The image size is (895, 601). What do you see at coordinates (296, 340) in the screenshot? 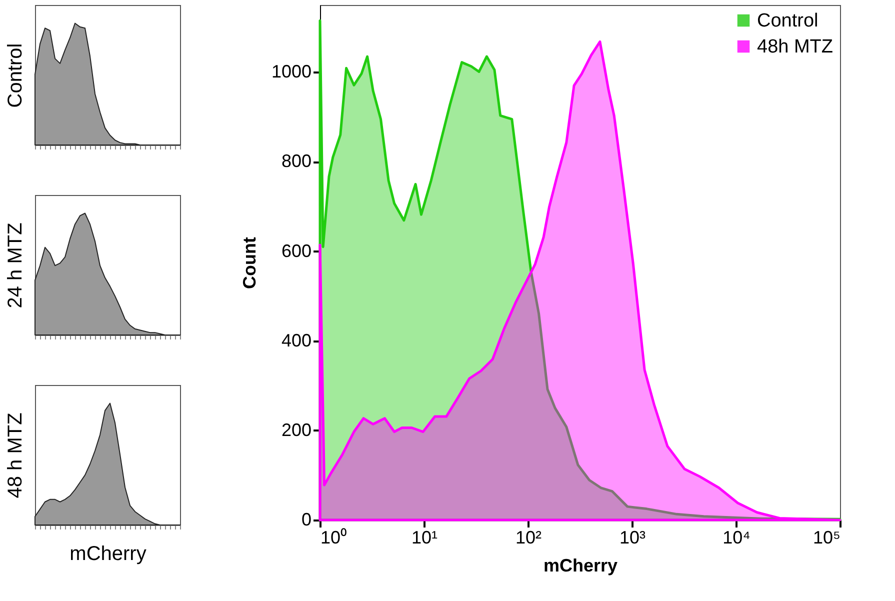
I see `y-tick-label: 400` at bounding box center [296, 340].